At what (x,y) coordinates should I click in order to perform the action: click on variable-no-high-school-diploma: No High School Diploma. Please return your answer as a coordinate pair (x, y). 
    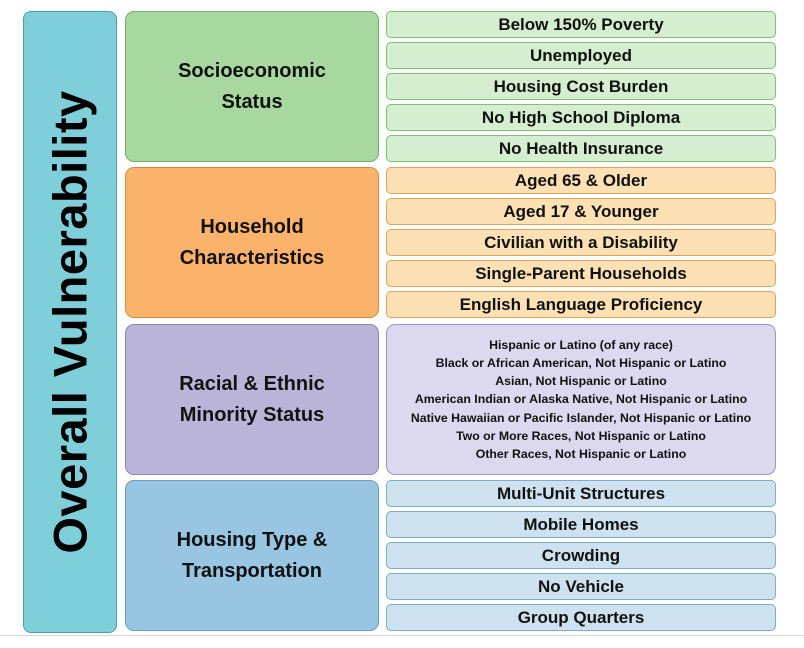
    Looking at the image, I should click on (581, 117).